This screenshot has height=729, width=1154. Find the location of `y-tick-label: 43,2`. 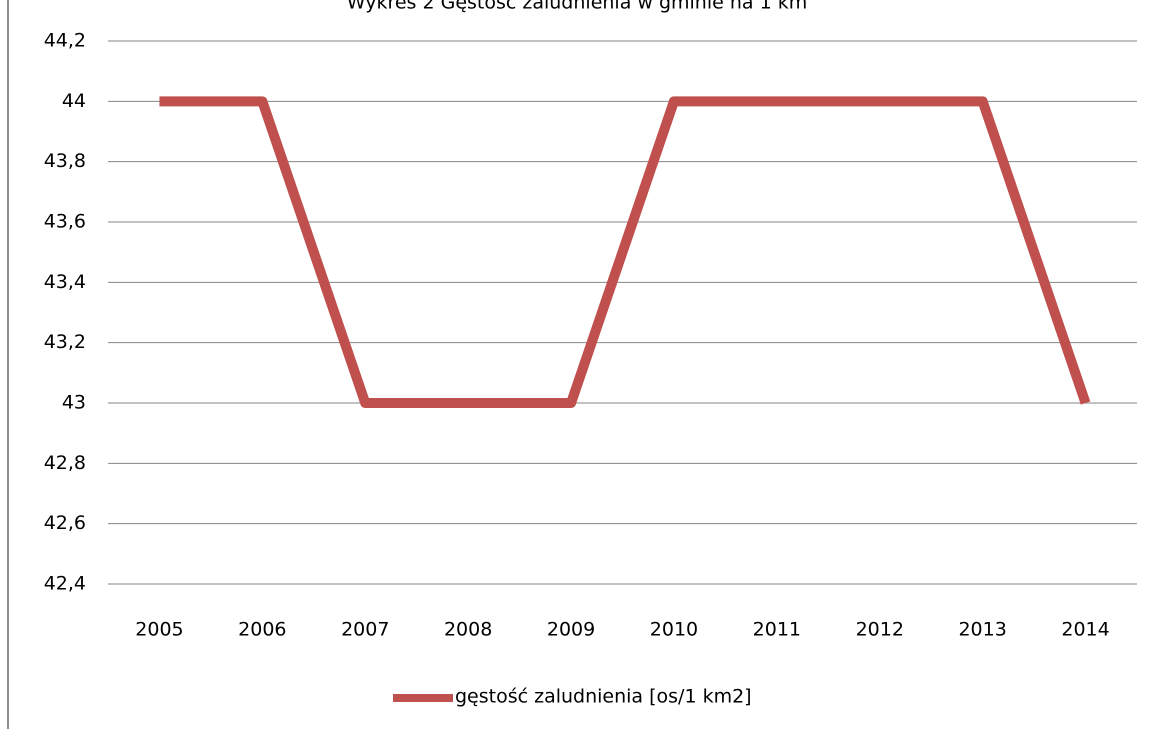

y-tick-label: 43,2 is located at coordinates (65, 342).